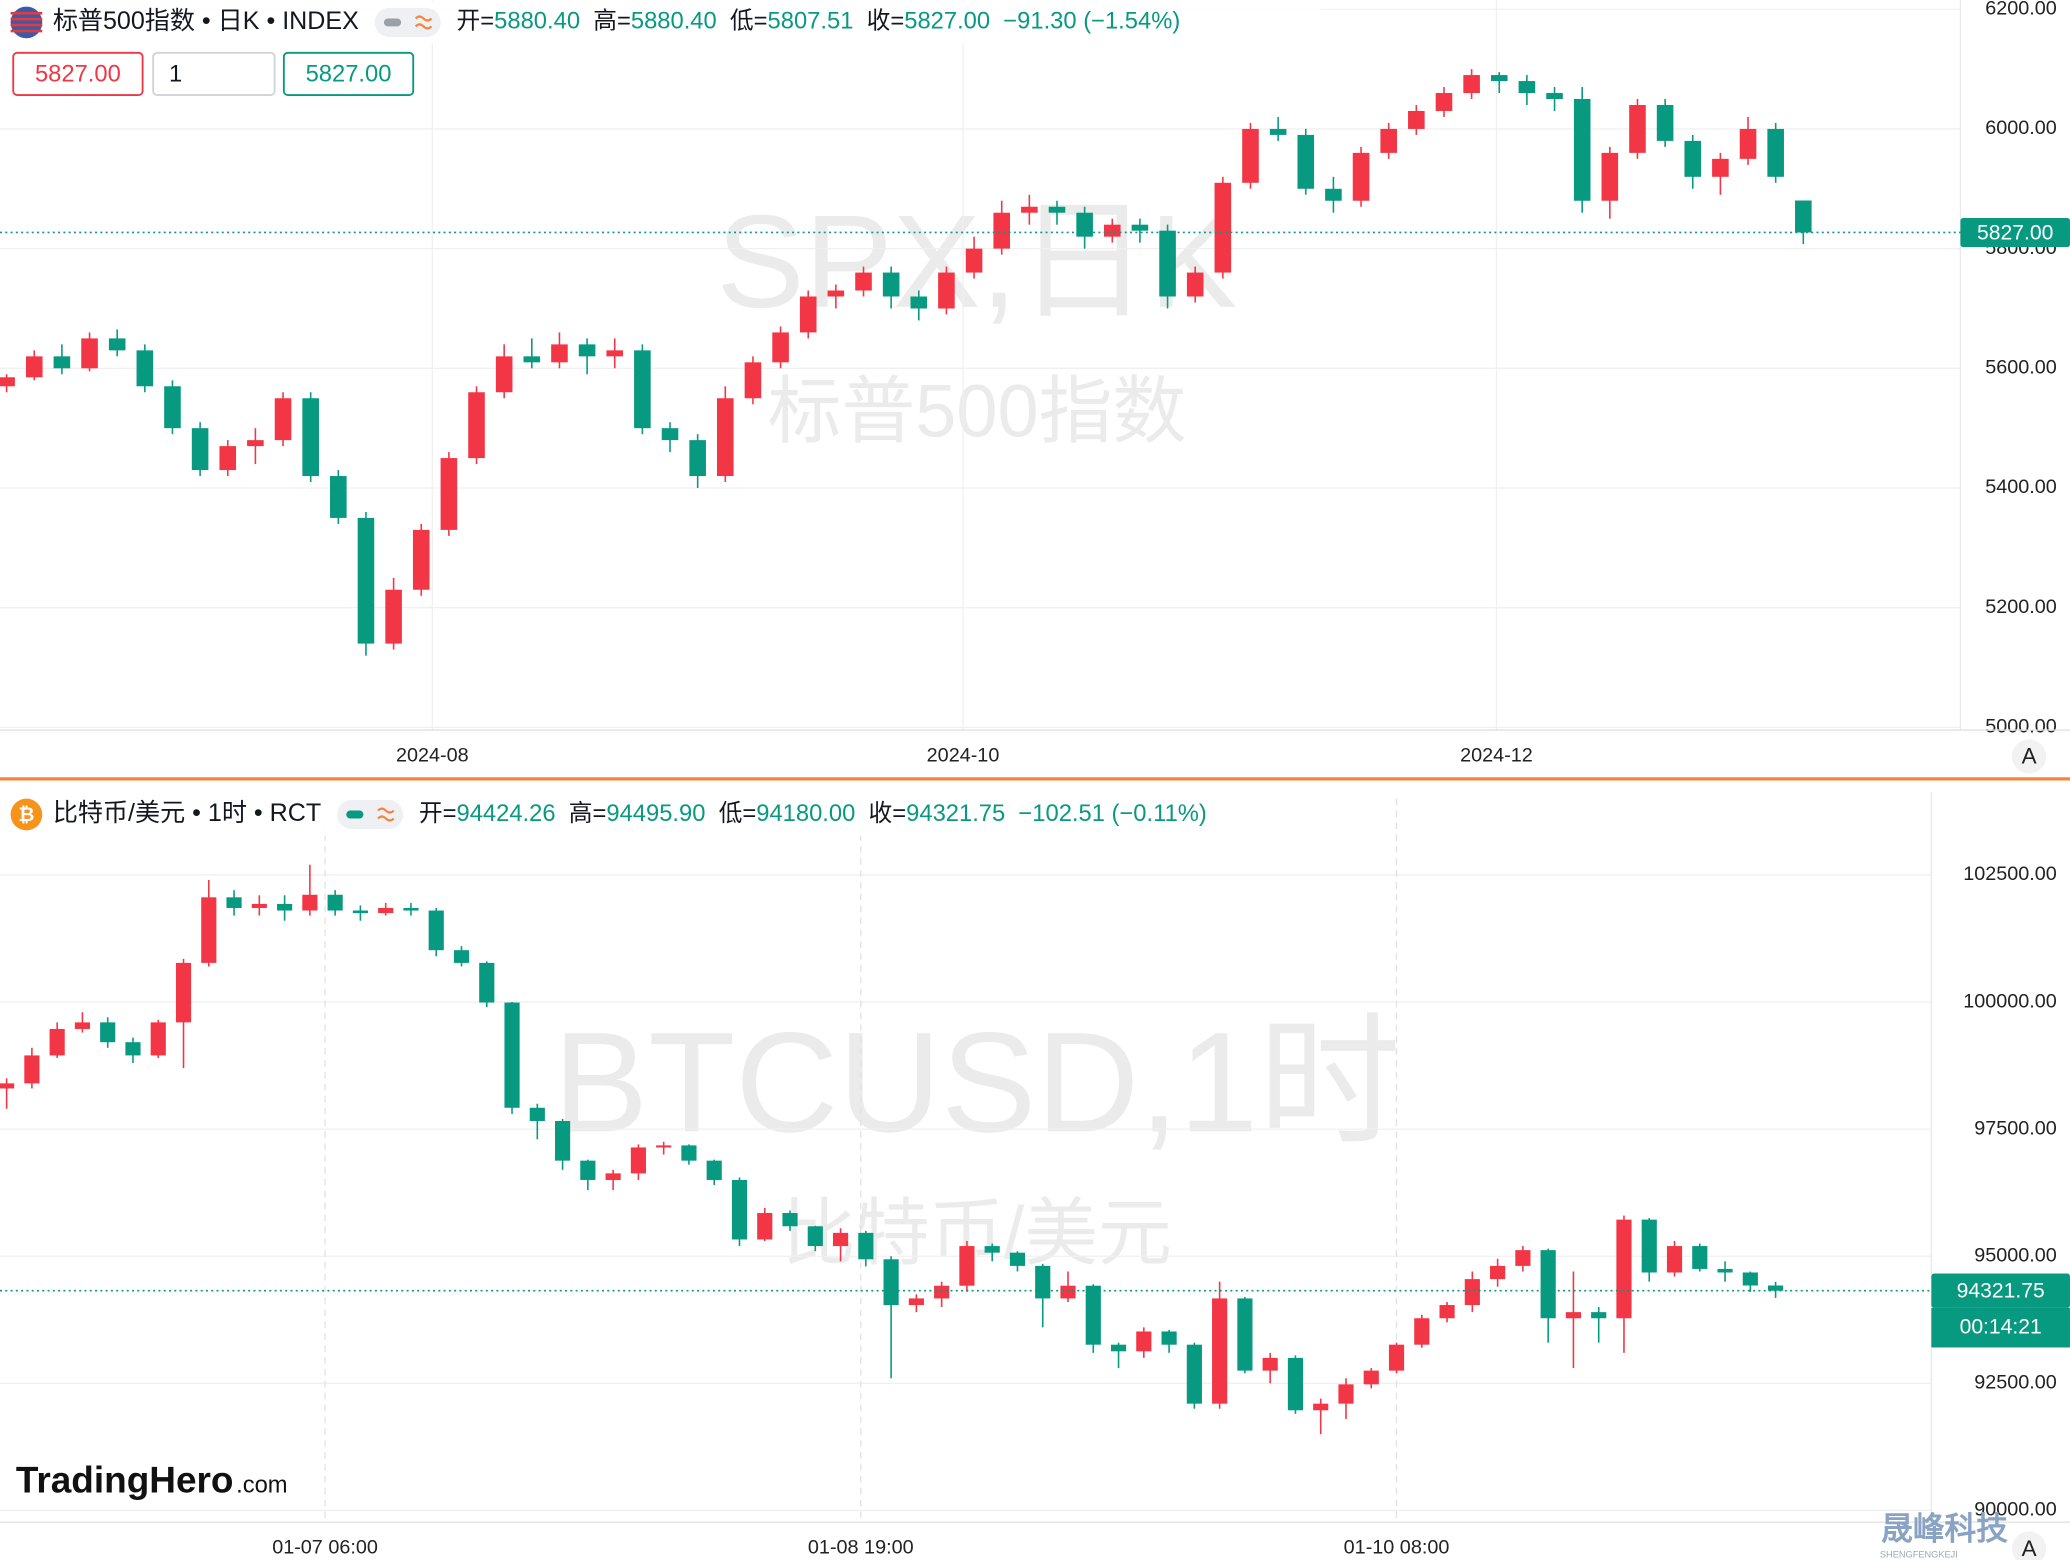 This screenshot has width=2070, height=1560. Describe the element at coordinates (261, 1485) in the screenshot. I see `logo-suffix: .com` at that location.